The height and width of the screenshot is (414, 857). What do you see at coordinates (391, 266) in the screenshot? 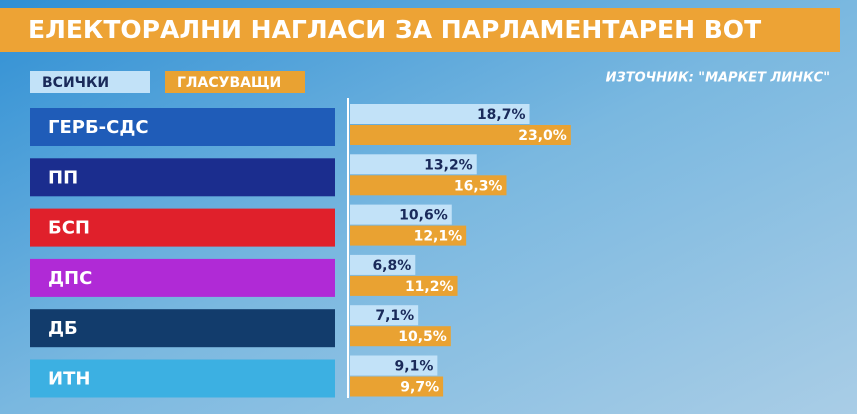
I see `value-label: 6,8%` at bounding box center [391, 266].